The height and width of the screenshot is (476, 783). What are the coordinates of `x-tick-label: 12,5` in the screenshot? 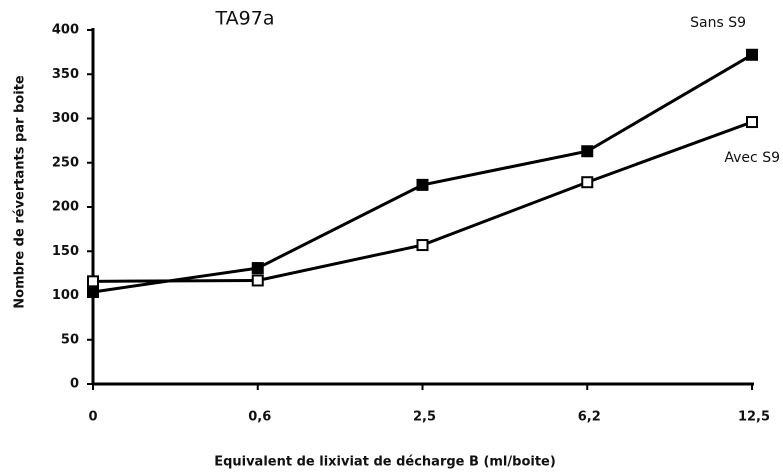 It's located at (754, 417).